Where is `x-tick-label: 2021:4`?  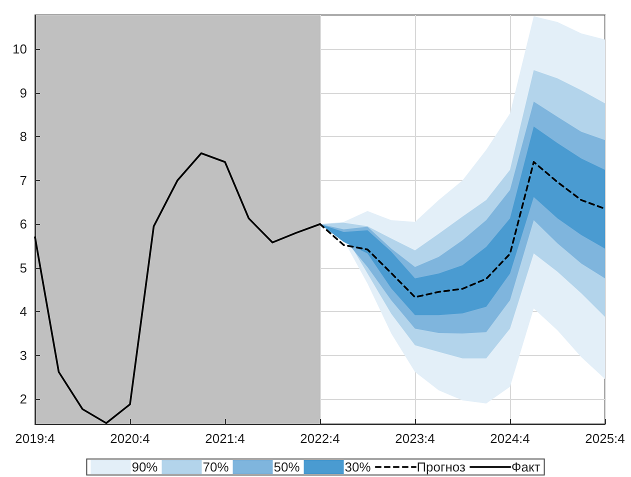
x-tick-label: 2021:4 is located at coordinates (225, 438).